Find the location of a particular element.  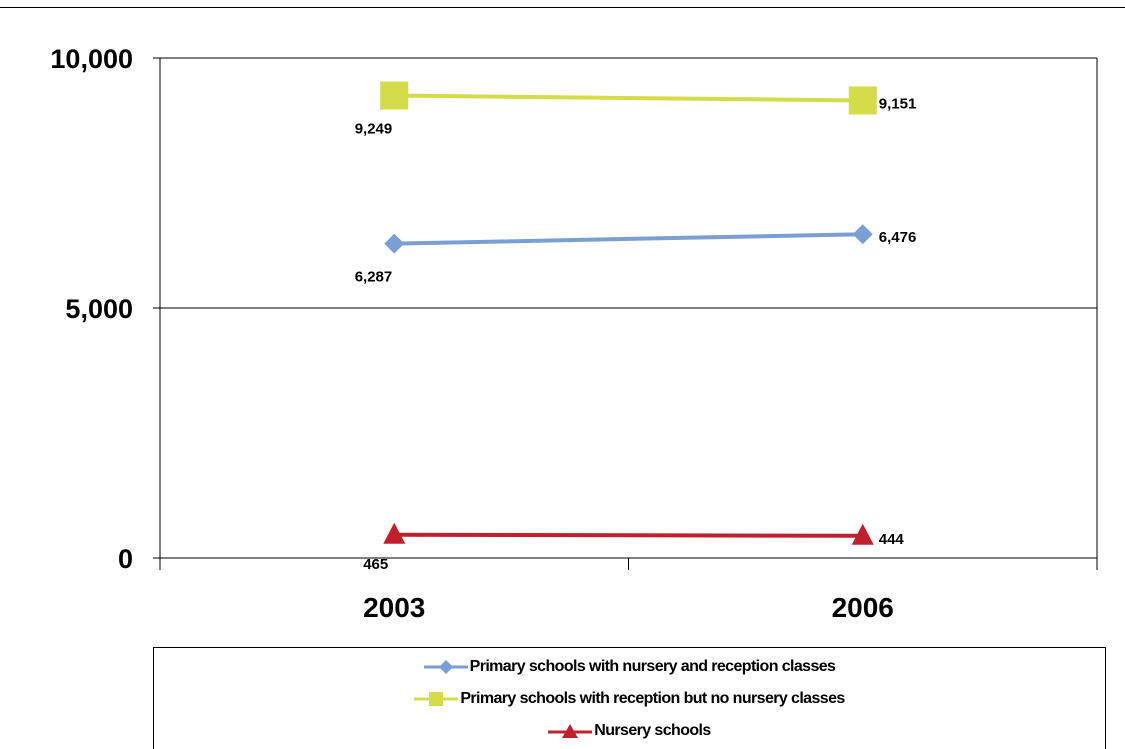

legend-item-2: Nursery schools is located at coordinates (629, 731).